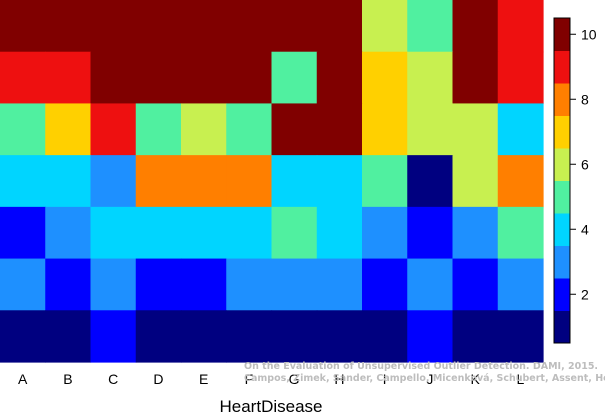 The width and height of the screenshot is (605, 413). I want to click on heatmap-cell-a-row5, so click(23, 233).